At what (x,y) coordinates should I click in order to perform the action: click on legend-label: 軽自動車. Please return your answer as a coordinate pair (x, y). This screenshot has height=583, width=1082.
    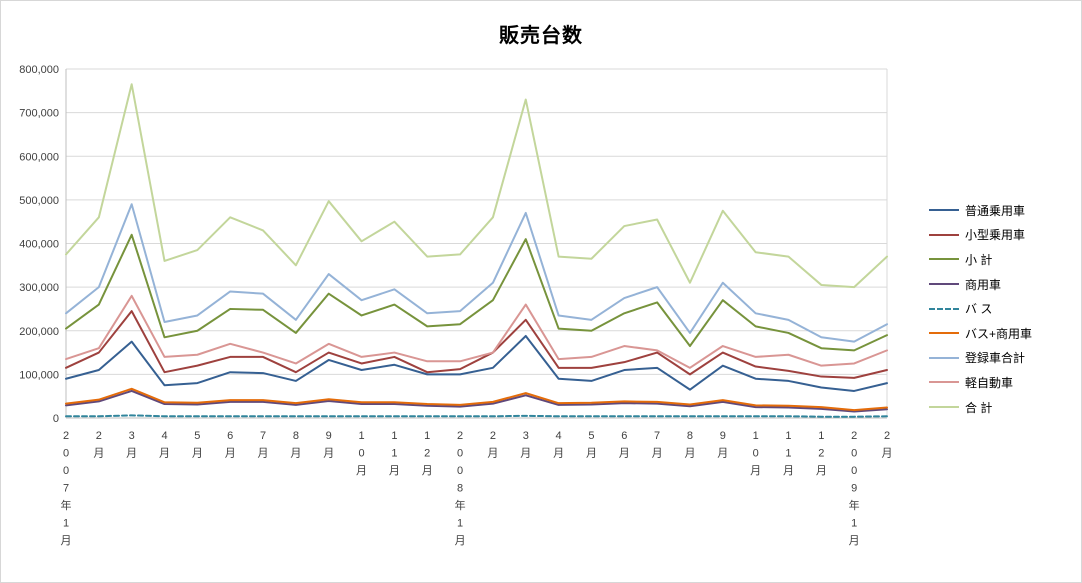
    Looking at the image, I should click on (989, 382).